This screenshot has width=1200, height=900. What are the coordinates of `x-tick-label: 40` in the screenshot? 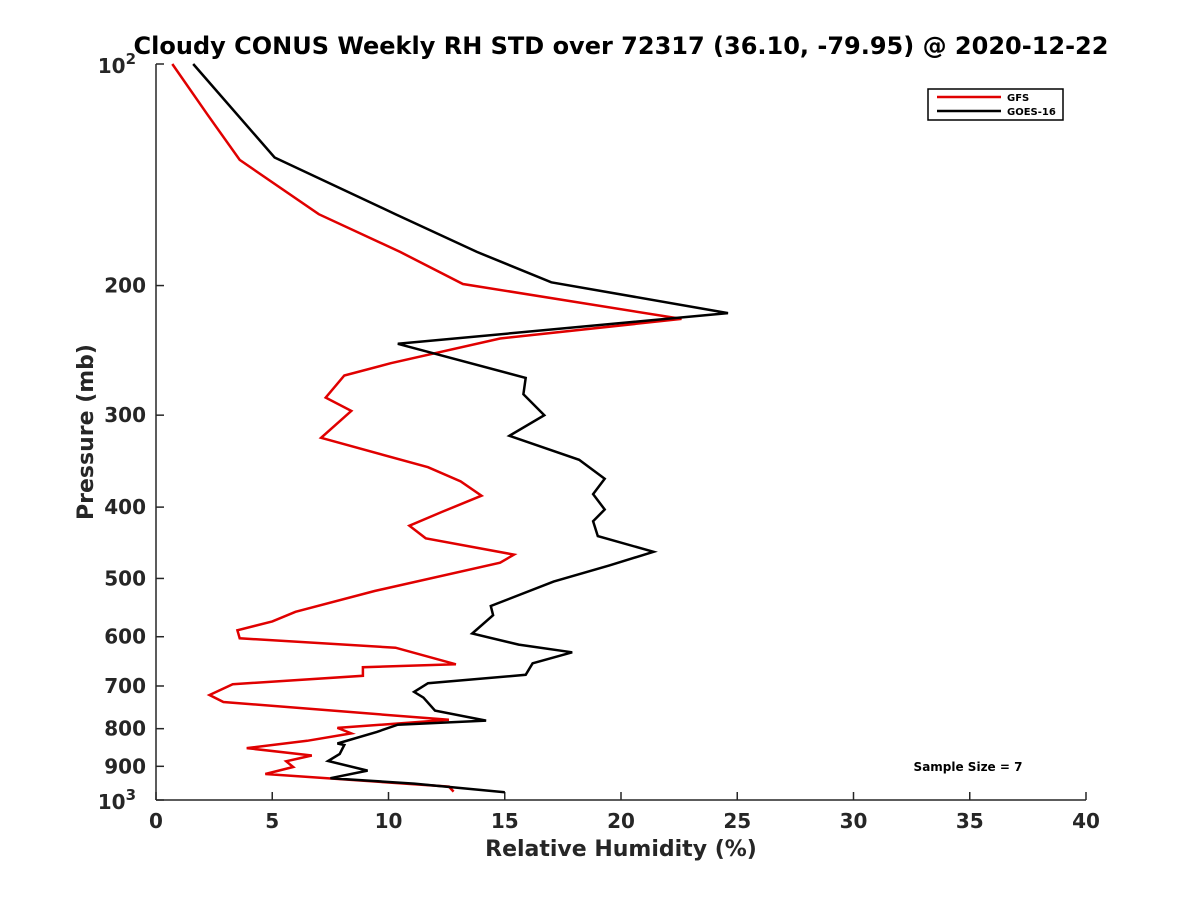 It's located at (1086, 821).